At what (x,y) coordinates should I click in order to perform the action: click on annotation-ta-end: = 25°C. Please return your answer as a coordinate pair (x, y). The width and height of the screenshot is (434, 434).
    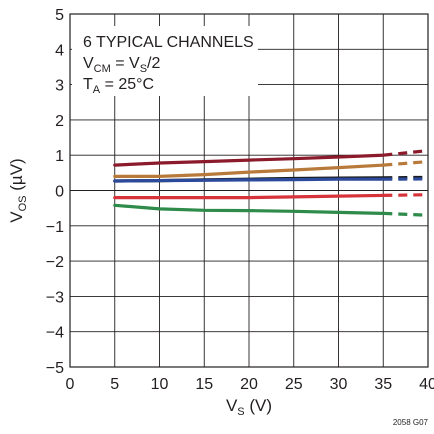
    Looking at the image, I should click on (127, 84).